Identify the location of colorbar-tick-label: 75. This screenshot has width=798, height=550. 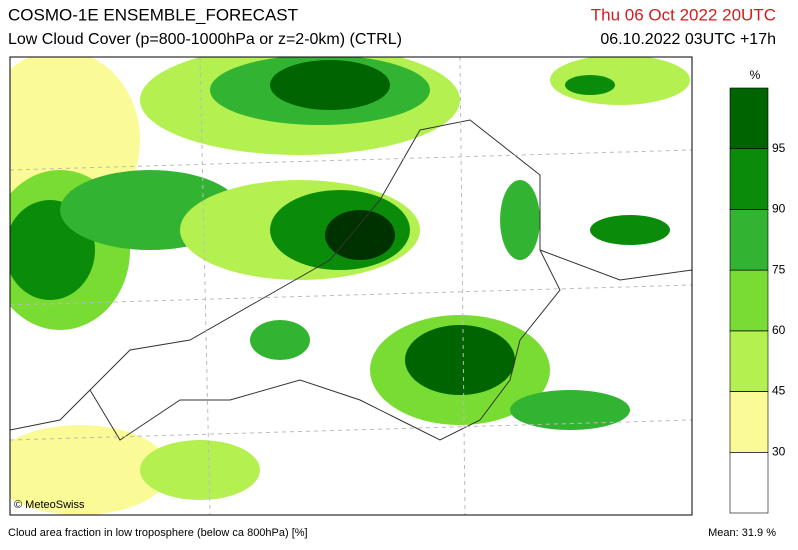
(779, 269).